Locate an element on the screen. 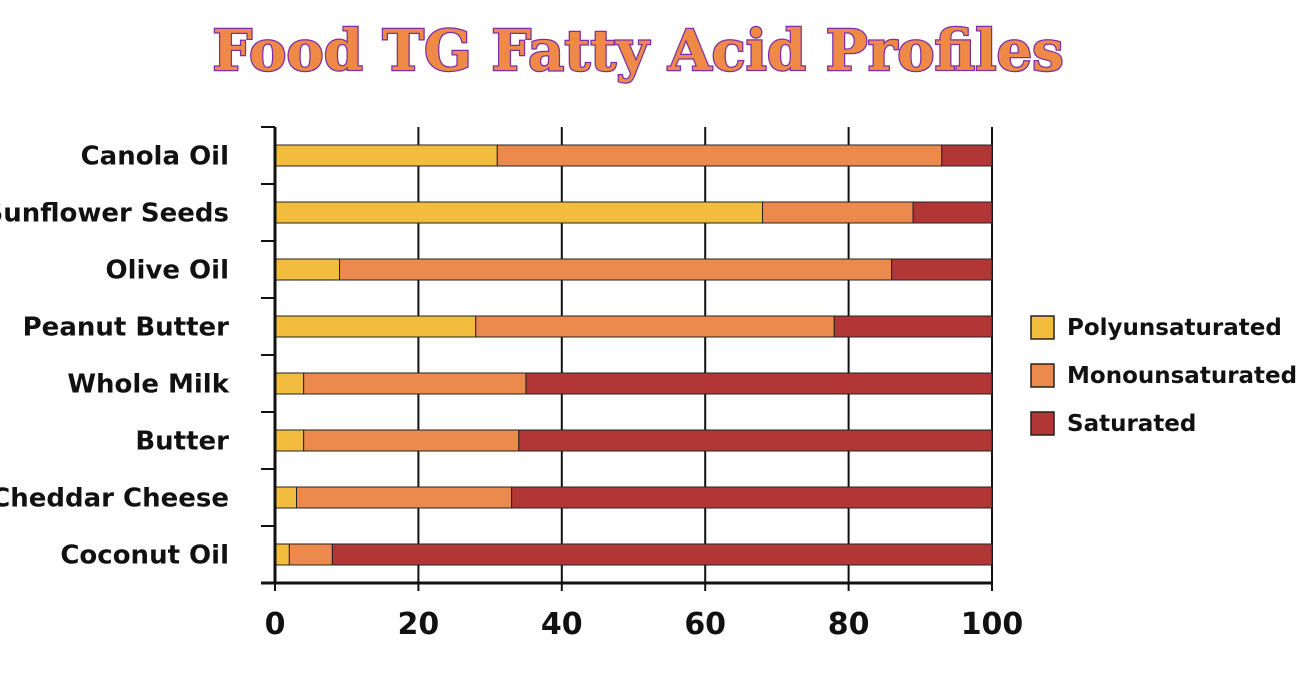  x-tick-label: 0 is located at coordinates (275, 624).